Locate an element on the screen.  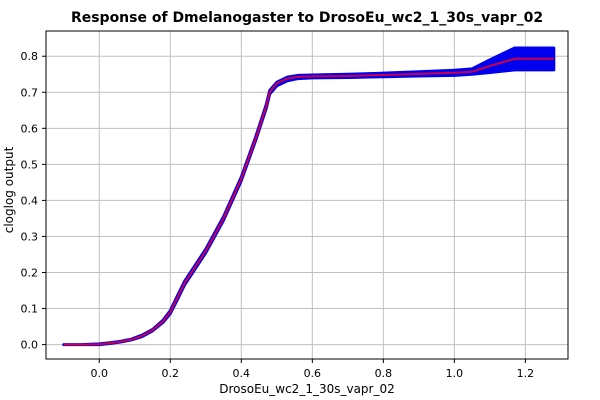
y-axis-ticks: 0.0 0.1 0.2 0.3 0.4 0.5 0.6 0.7 0.8 is located at coordinates (33, 201).